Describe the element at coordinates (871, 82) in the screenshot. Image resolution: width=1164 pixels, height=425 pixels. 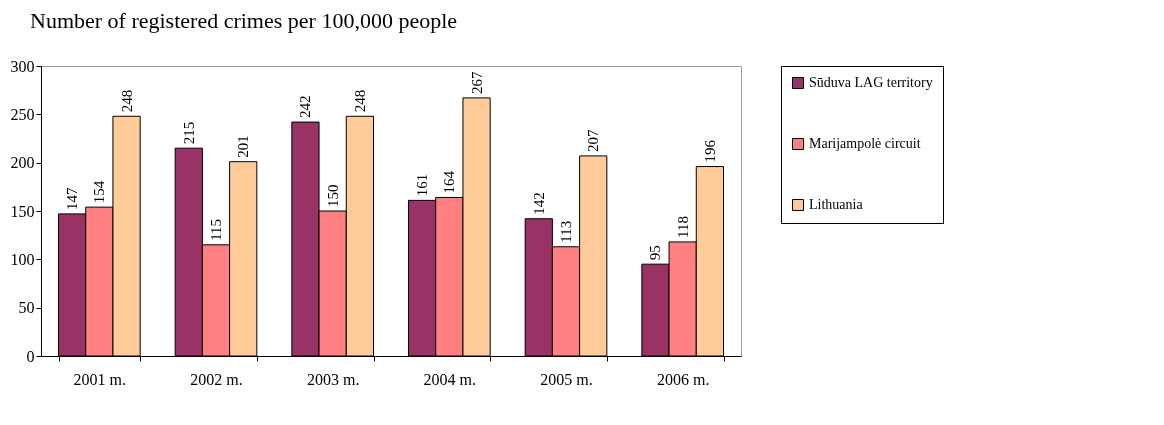
I see `legend-label: Sūduva LAG territory` at that location.